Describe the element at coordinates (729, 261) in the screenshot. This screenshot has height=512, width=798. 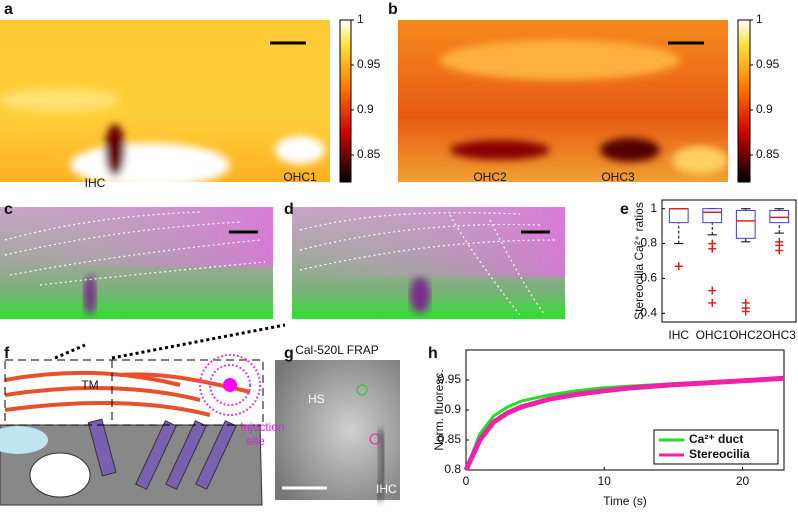
I see `plot-frame` at that location.